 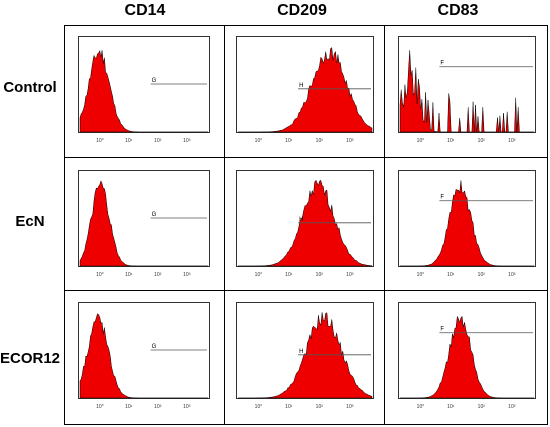 I want to click on histogram-control-cd209: 10° 10¹ 10² 10³ H, so click(x=305, y=90).